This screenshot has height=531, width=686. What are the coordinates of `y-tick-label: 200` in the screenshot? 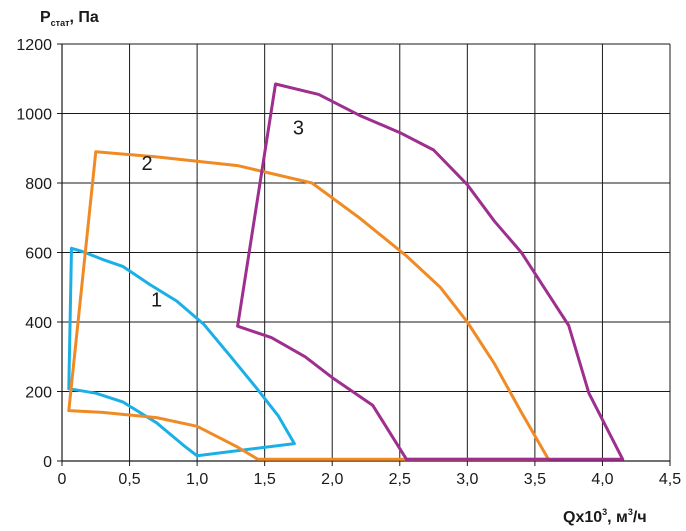 It's located at (38, 393).